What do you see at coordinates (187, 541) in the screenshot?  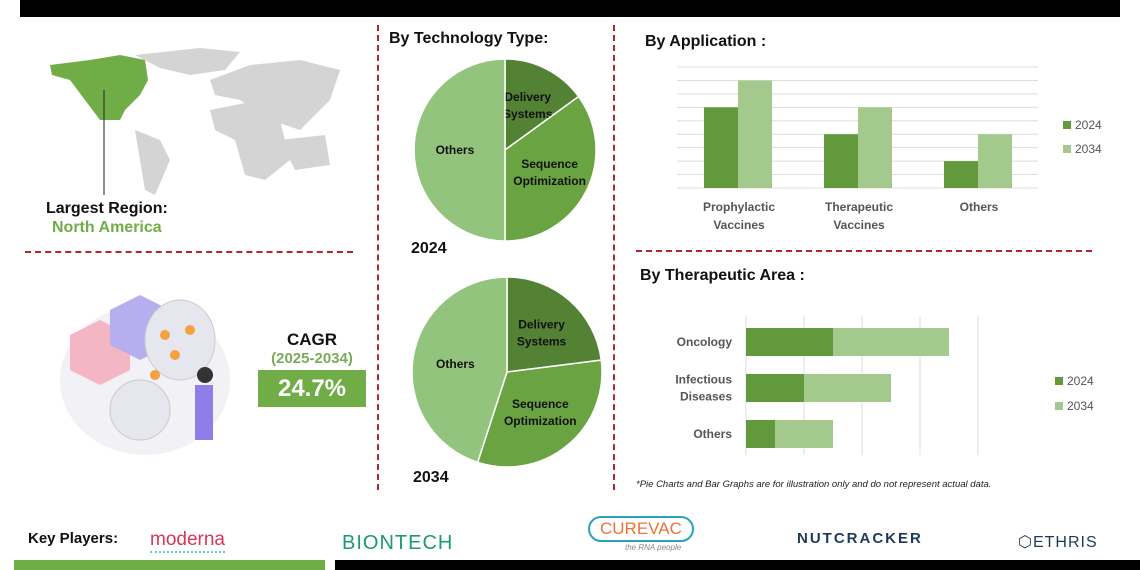 I see `logo-moderna: moderna` at bounding box center [187, 541].